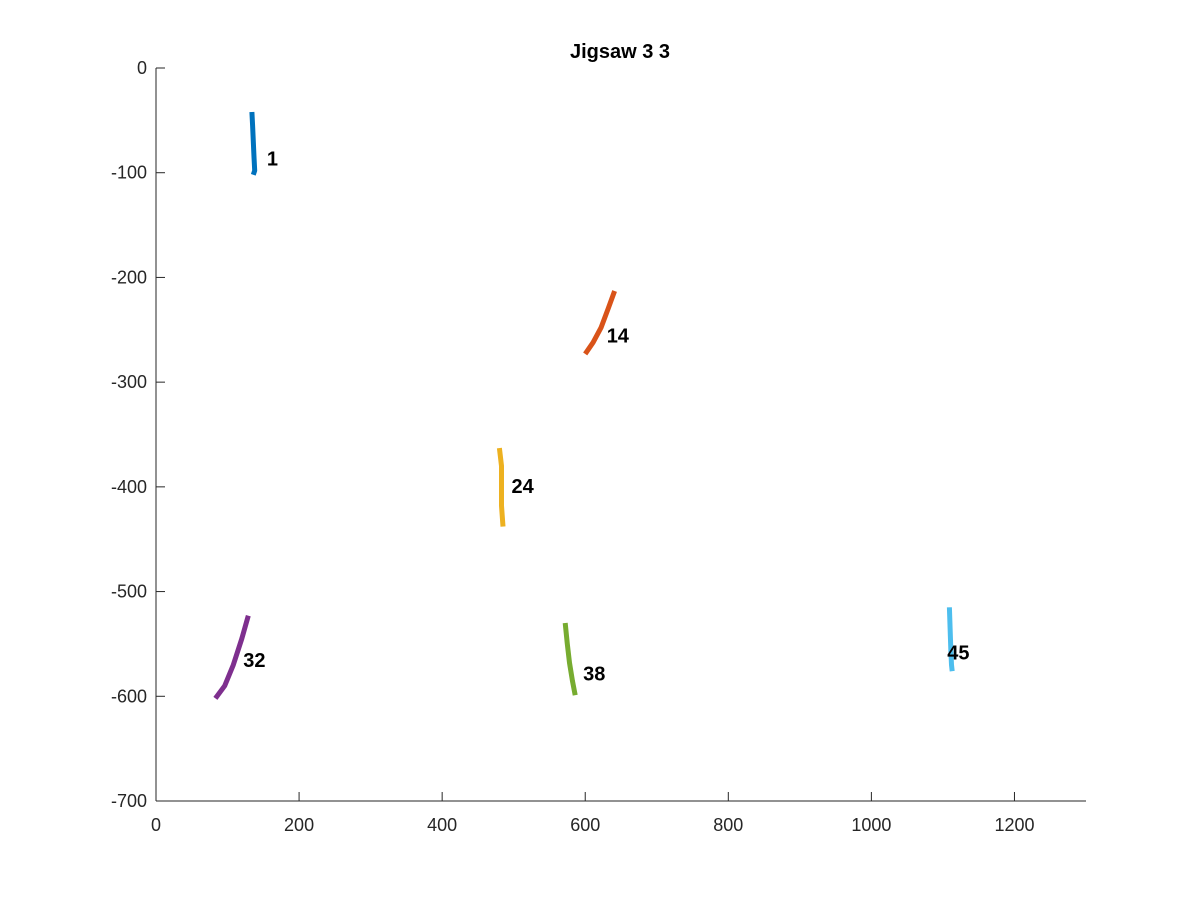 Image resolution: width=1200 pixels, height=900 pixels. What do you see at coordinates (523, 487) in the screenshot?
I see `series-label: 24` at bounding box center [523, 487].